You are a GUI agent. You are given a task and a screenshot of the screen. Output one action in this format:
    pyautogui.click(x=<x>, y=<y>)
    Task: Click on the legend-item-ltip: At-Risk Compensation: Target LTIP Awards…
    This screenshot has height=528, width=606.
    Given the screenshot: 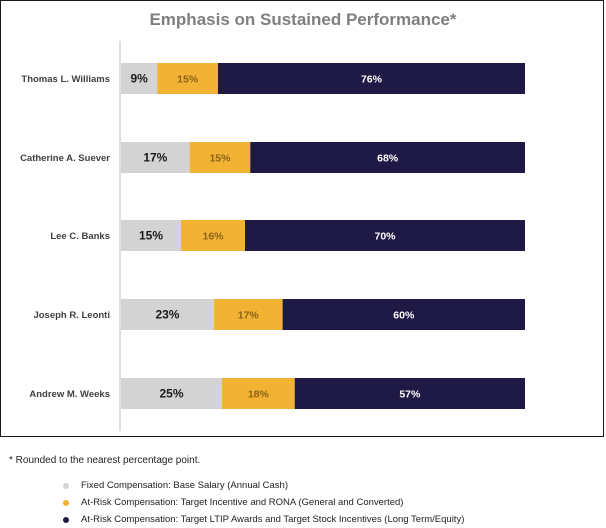 What is the action you would take?
    pyautogui.click(x=263, y=519)
    